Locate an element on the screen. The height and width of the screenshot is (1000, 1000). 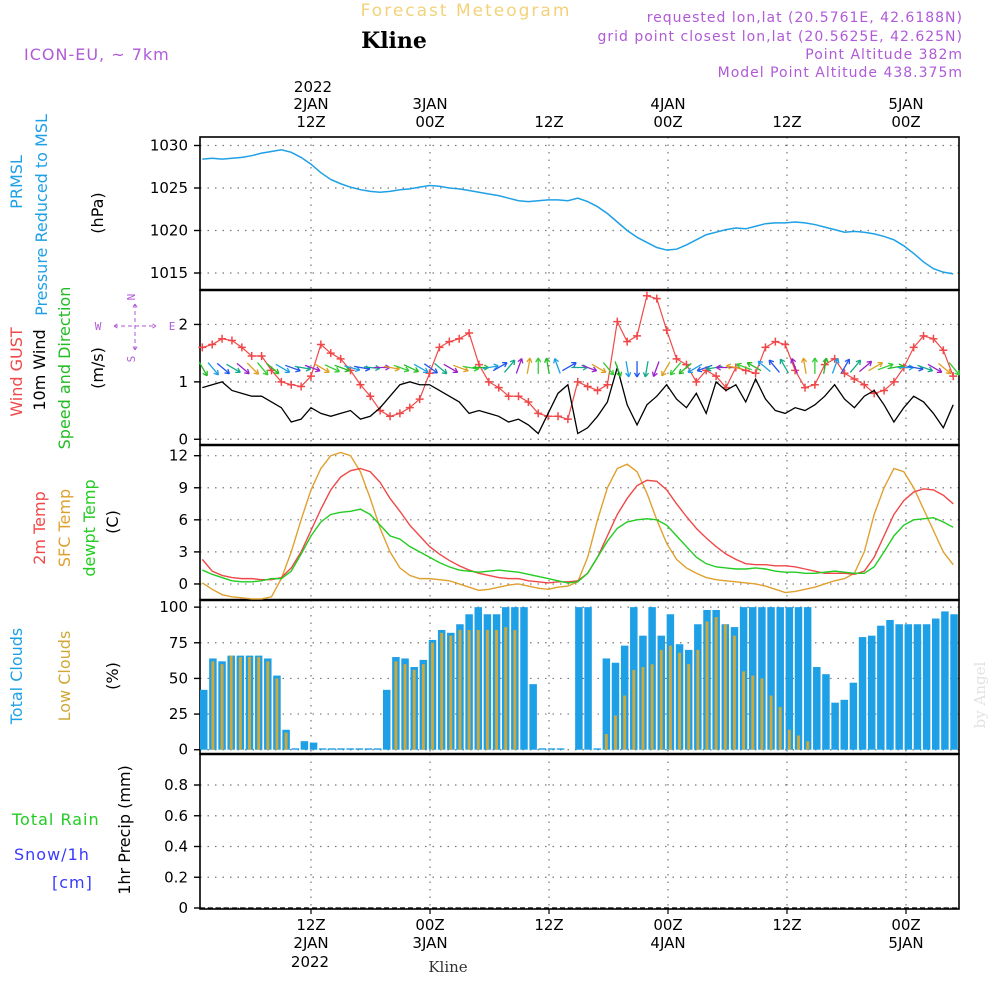
bottom-date-label: 5JAN is located at coordinates (905, 943).